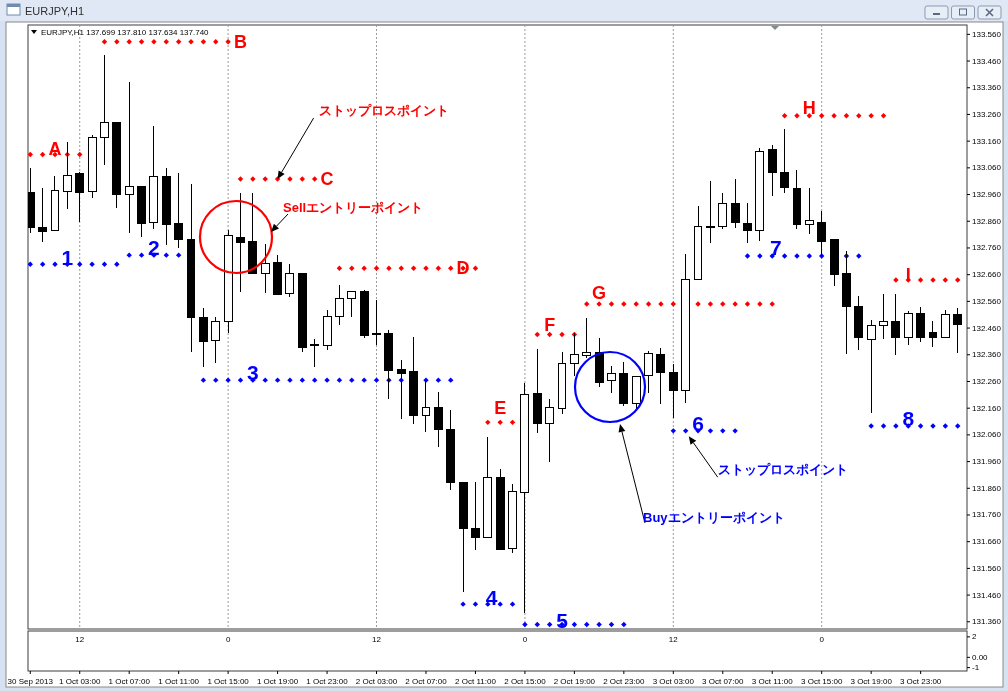  What do you see at coordinates (426, 681) in the screenshot?
I see `x-tick-label: 2 Oct 07:00` at bounding box center [426, 681].